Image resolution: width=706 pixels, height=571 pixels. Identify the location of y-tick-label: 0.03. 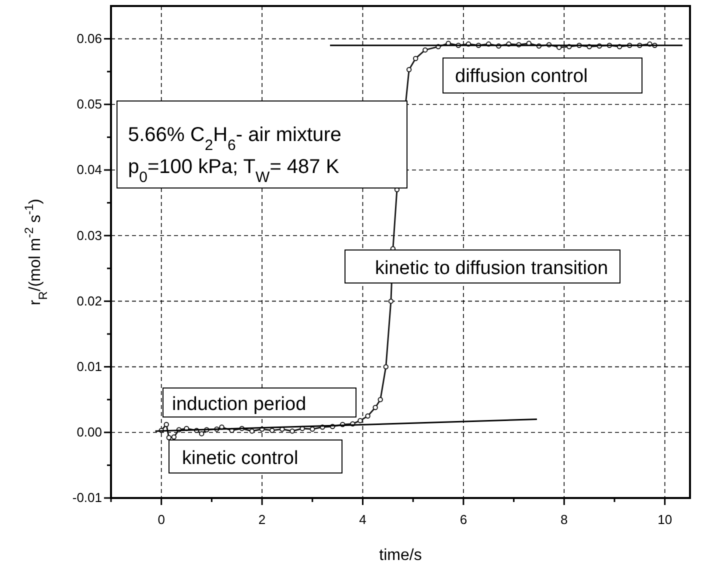
(89, 235).